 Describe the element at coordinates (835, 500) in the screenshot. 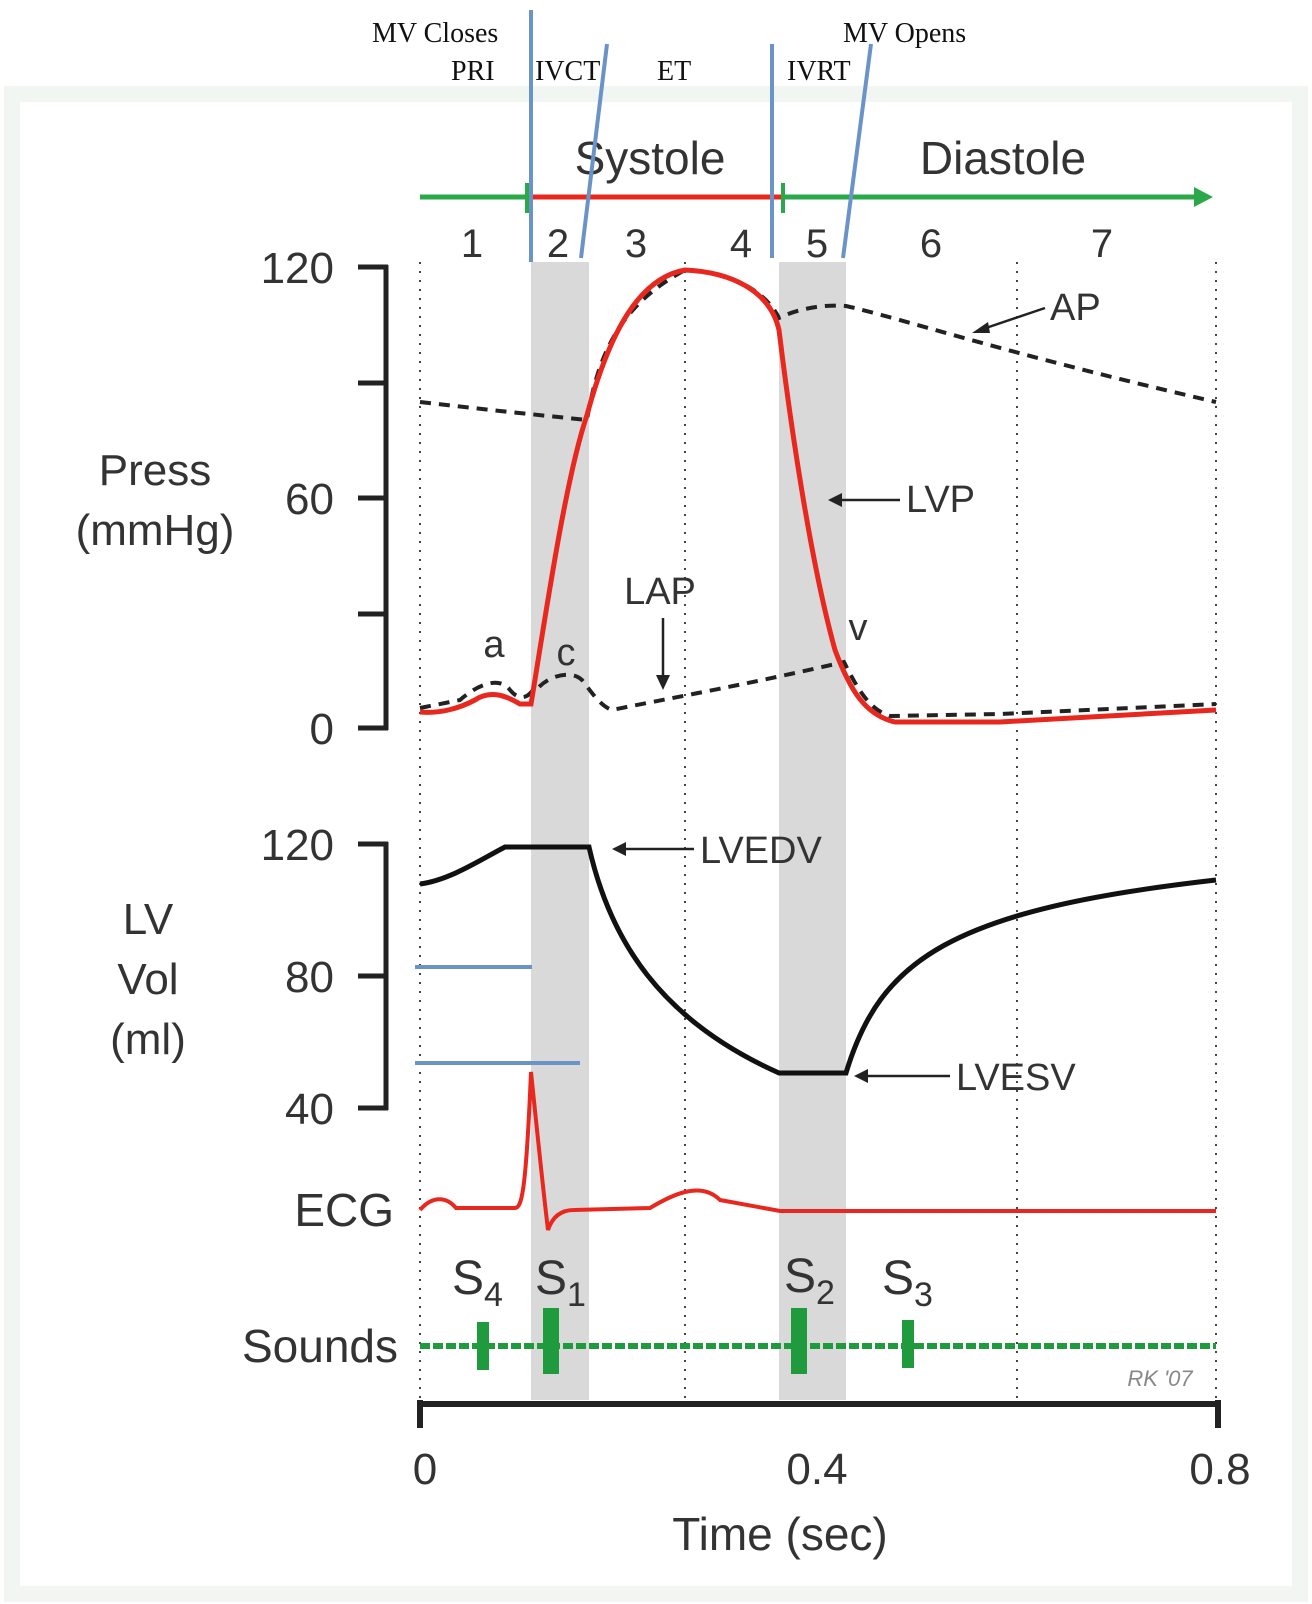

I see `lvp-arrowhead-icon` at that location.